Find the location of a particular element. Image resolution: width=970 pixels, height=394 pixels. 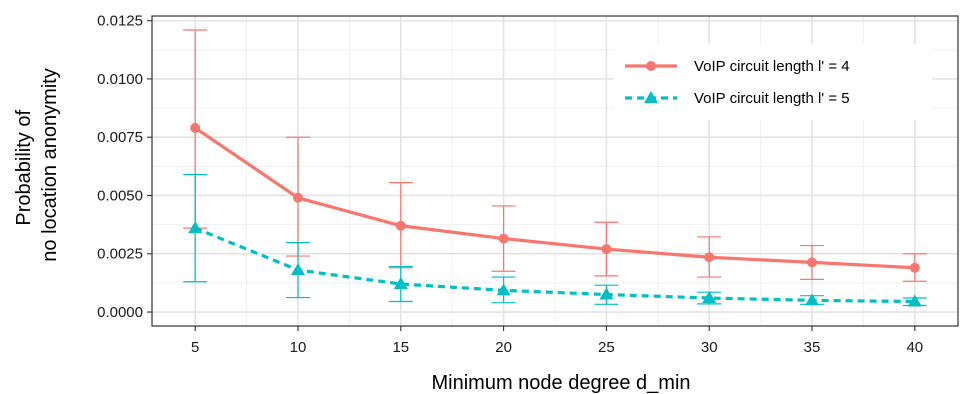

y-tick-label: 0.0050 is located at coordinates (120, 195).